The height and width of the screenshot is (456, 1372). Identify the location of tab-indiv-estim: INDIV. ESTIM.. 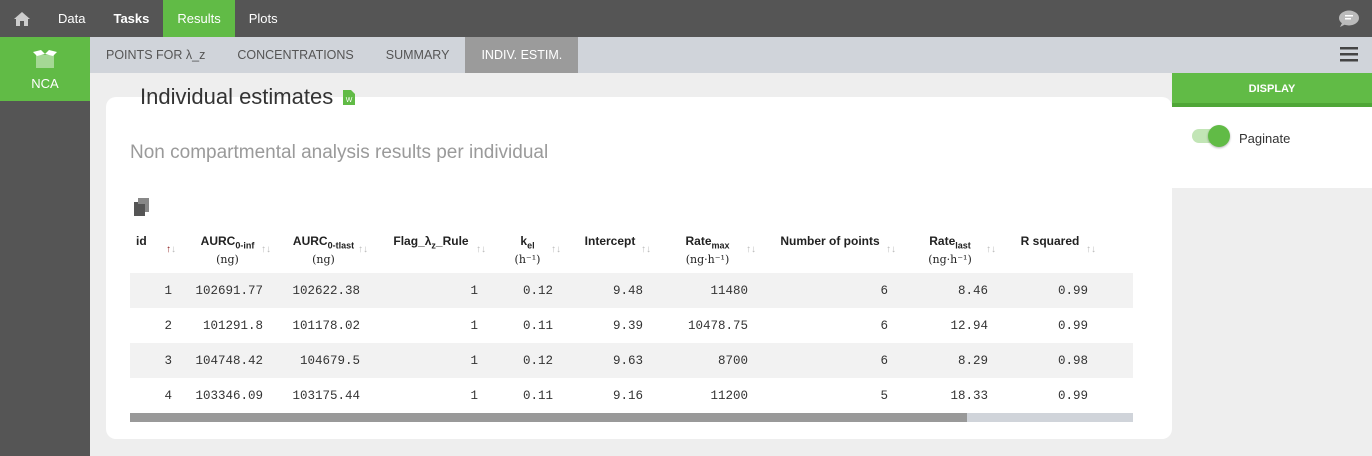
(522, 55).